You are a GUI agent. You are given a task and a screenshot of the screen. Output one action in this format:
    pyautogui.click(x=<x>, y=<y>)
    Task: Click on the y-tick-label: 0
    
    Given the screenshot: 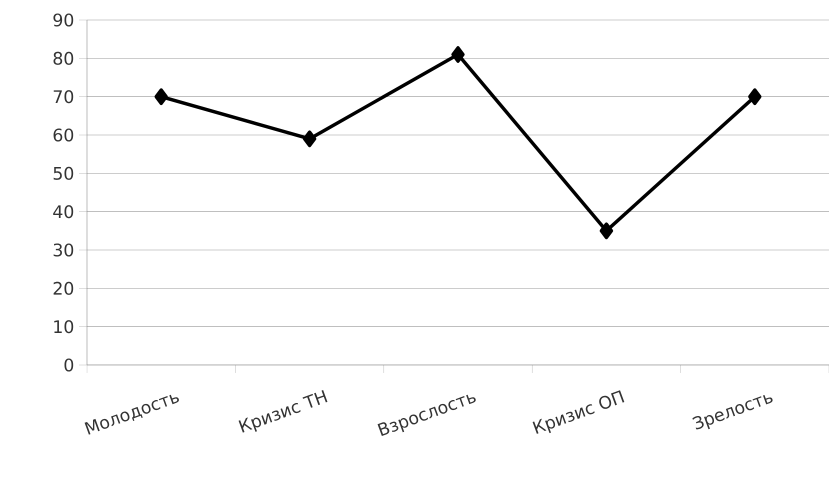 What is the action you would take?
    pyautogui.click(x=69, y=365)
    